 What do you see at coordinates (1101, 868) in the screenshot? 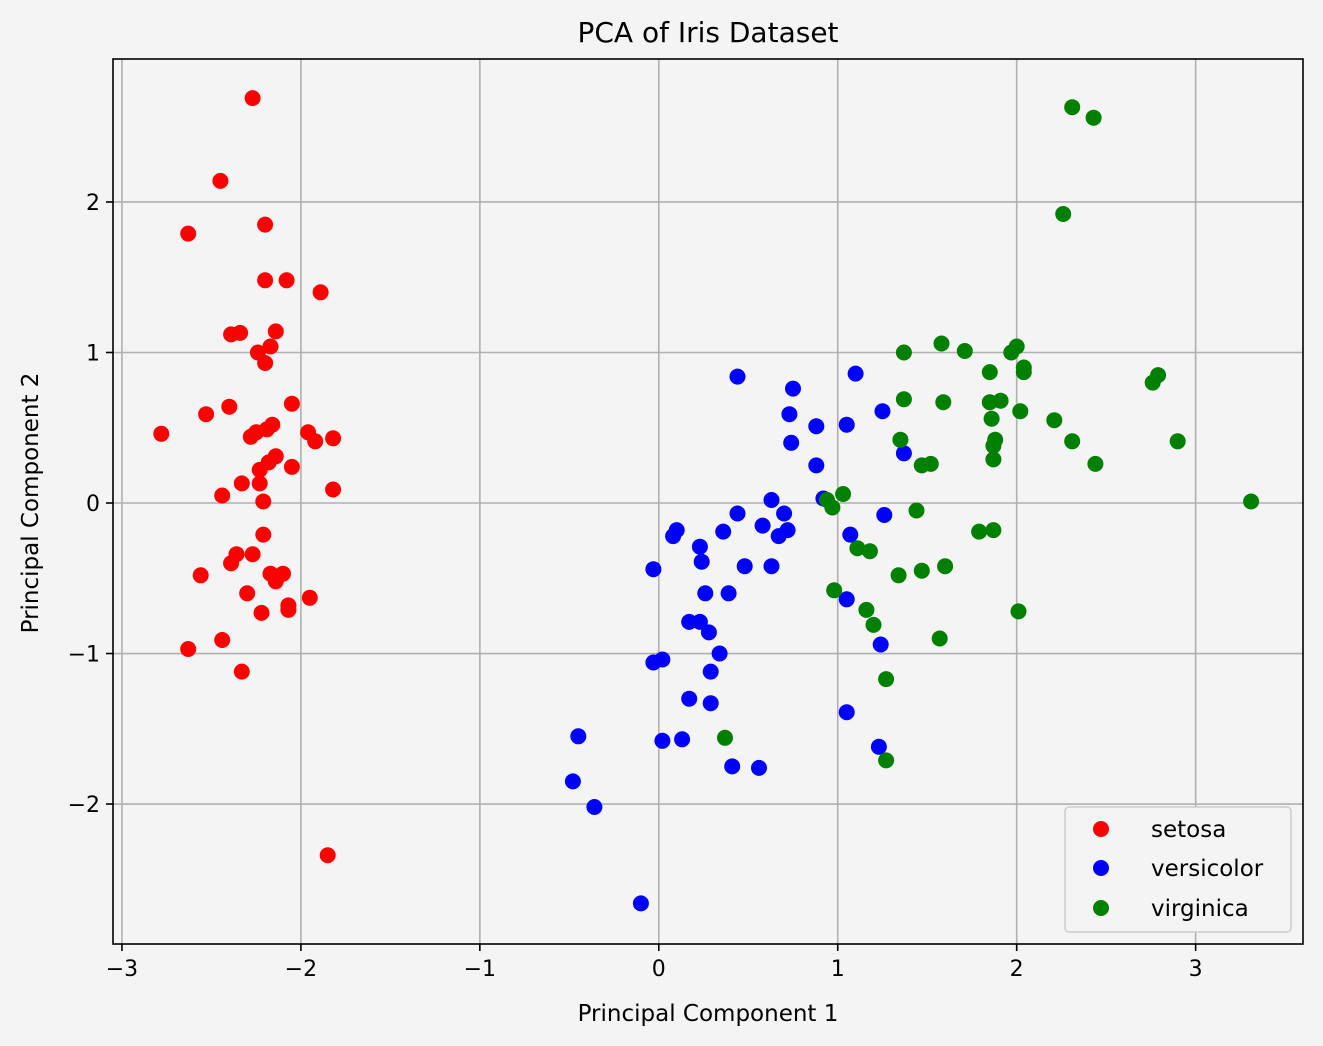
I see `legend-marker-versicolor` at bounding box center [1101, 868].